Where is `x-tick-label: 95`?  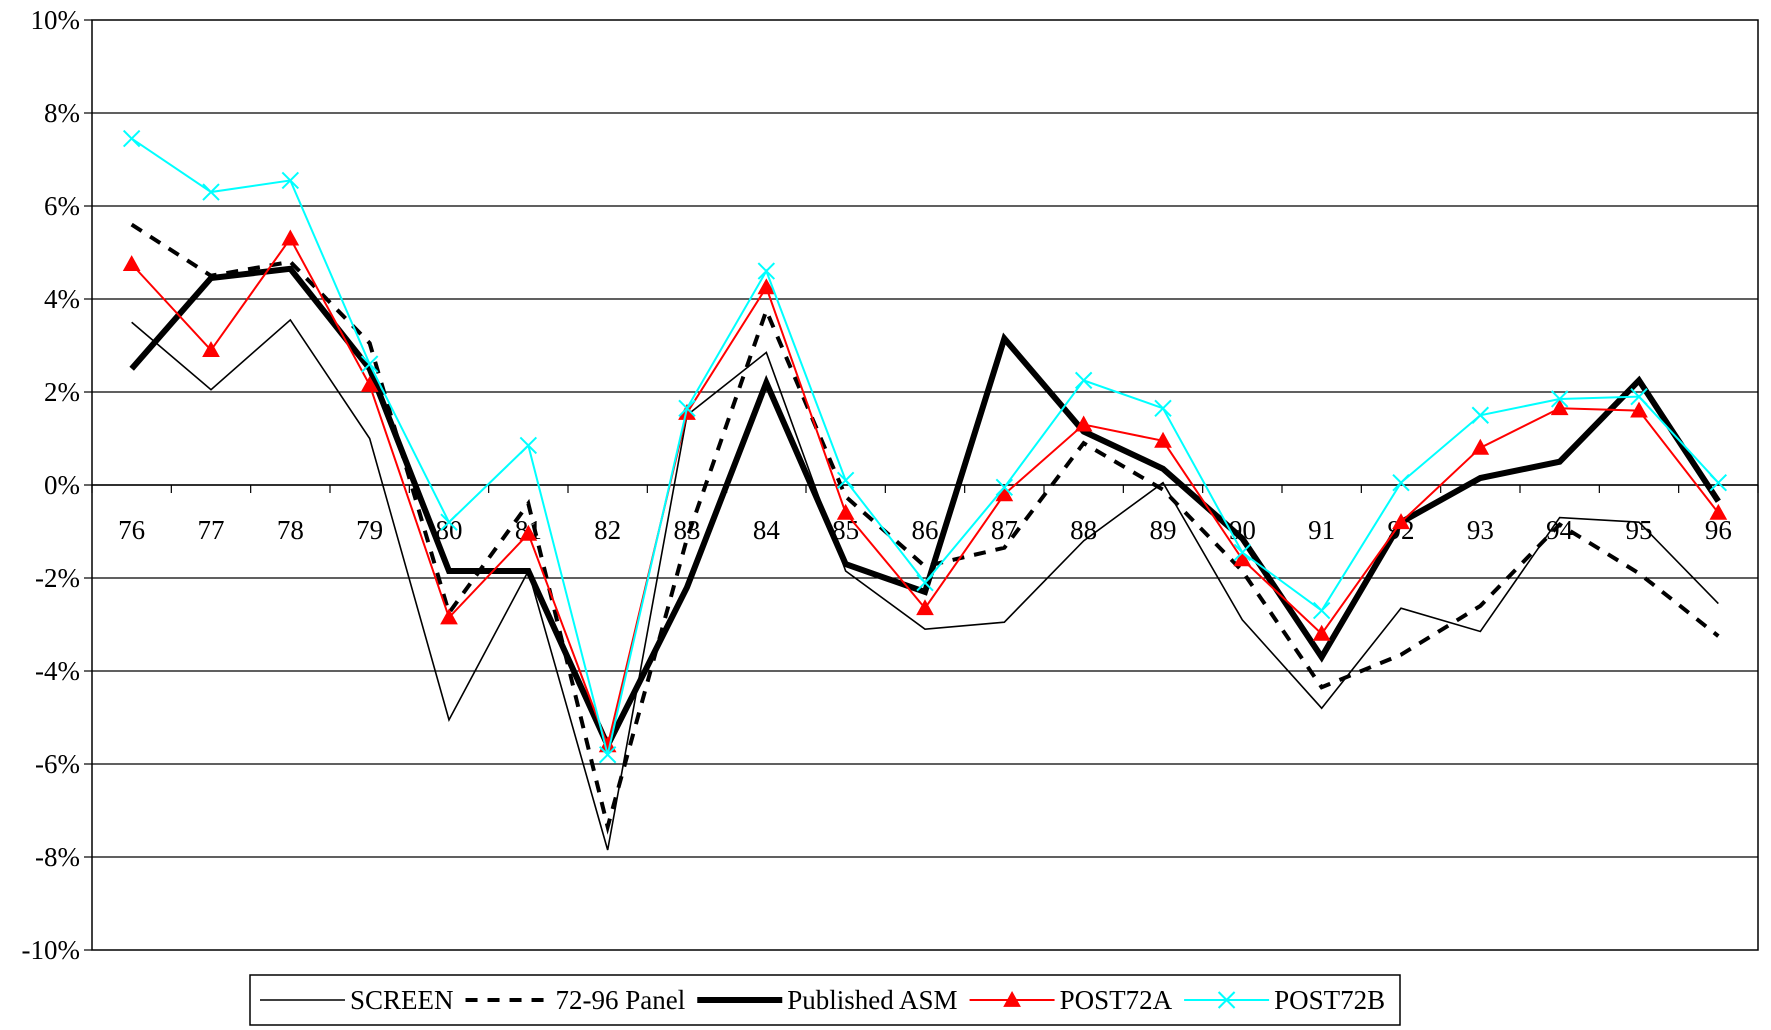 x-tick-label: 95 is located at coordinates (1639, 530).